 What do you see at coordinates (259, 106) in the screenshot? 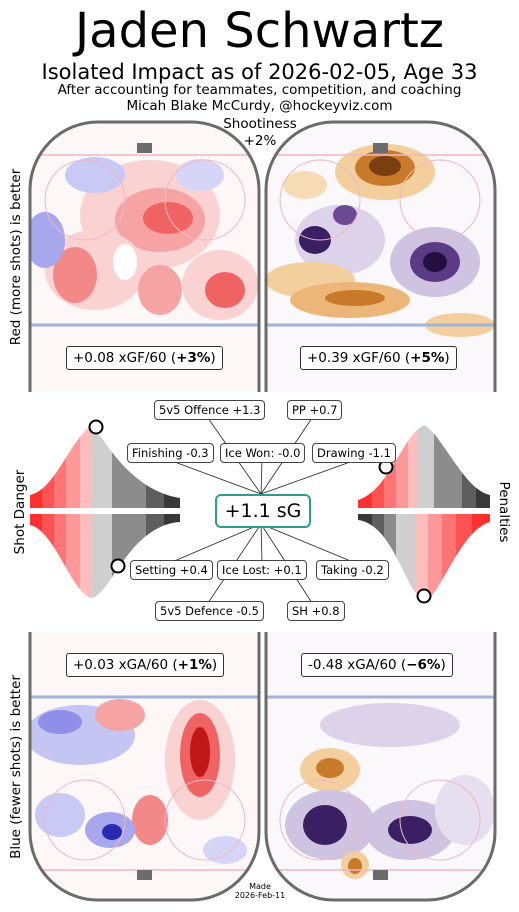
I see `author-credit: Micah Blake McCurdy, @hockeyviz.com` at bounding box center [259, 106].